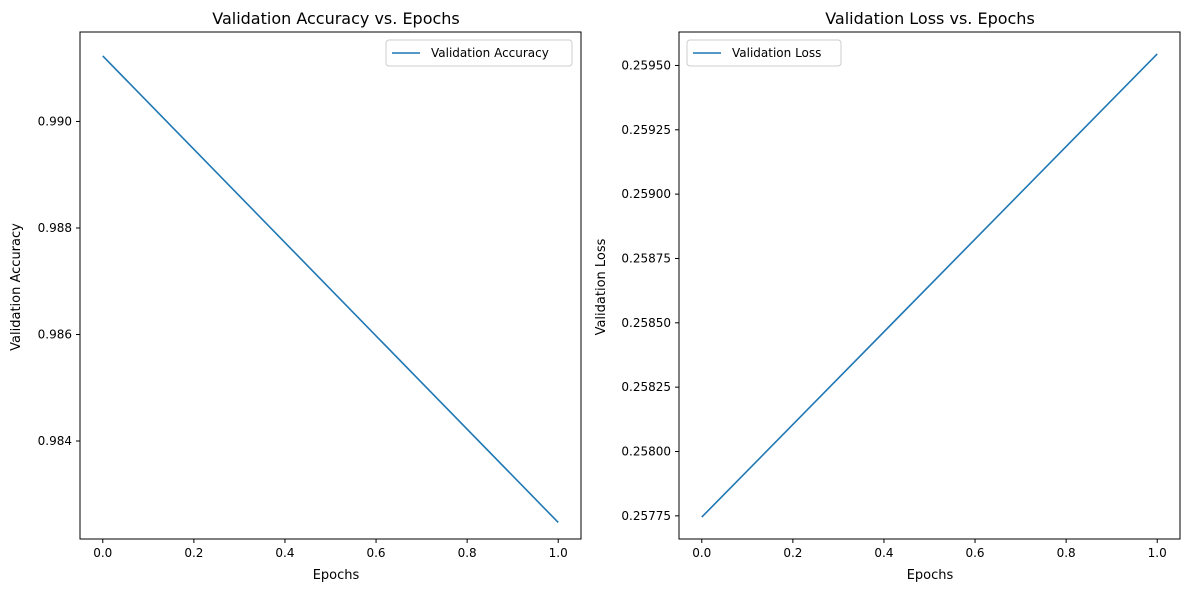 The width and height of the screenshot is (1189, 590). I want to click on loss-y-axis-label: Validation Loss, so click(601, 286).